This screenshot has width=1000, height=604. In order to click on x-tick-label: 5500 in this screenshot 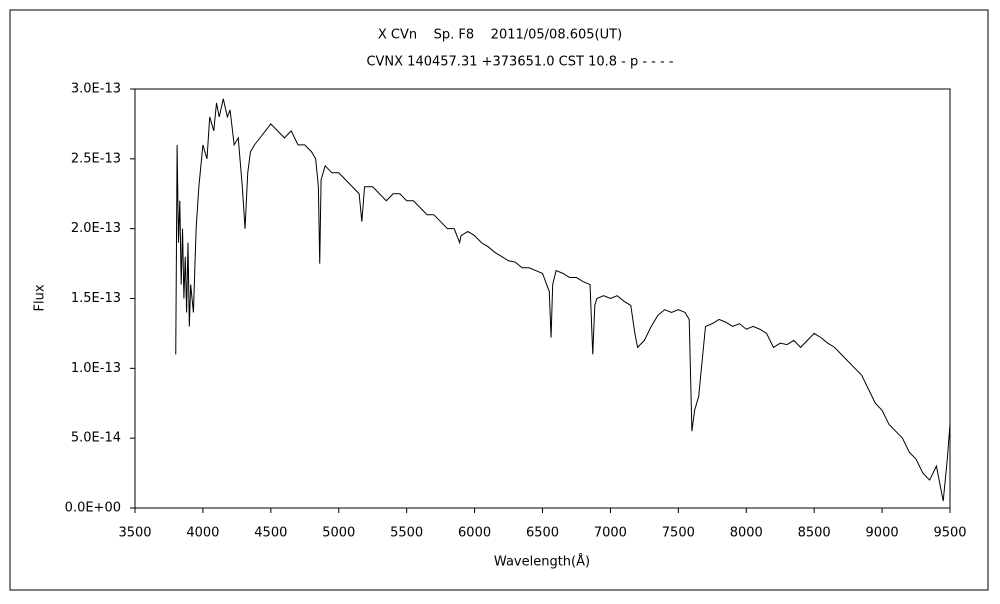, I will do `click(406, 533)`.